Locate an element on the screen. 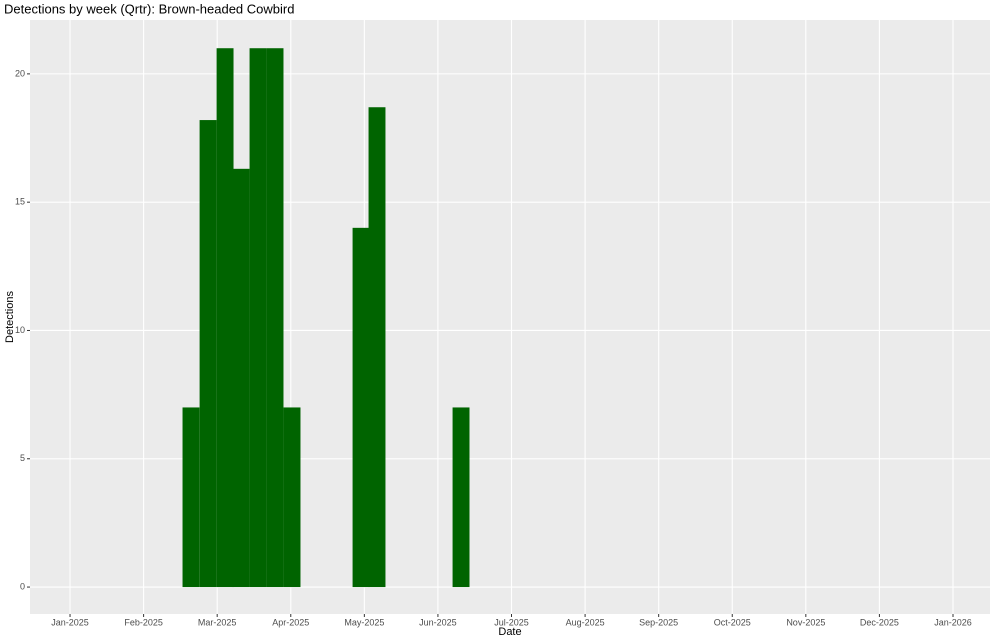 The width and height of the screenshot is (1000, 642). x-tick-label: Jun-2025 is located at coordinates (438, 622).